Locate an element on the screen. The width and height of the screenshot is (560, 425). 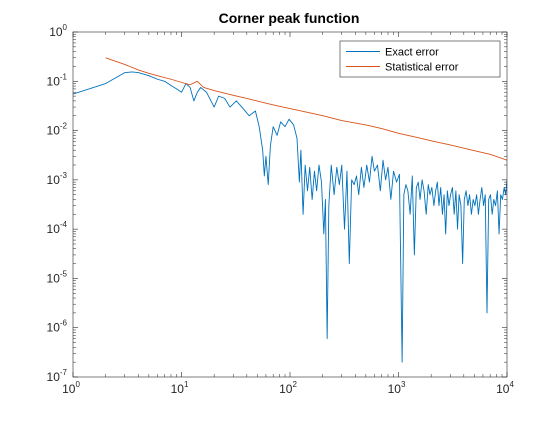
x-tick-label: 10³ is located at coordinates (397, 388).